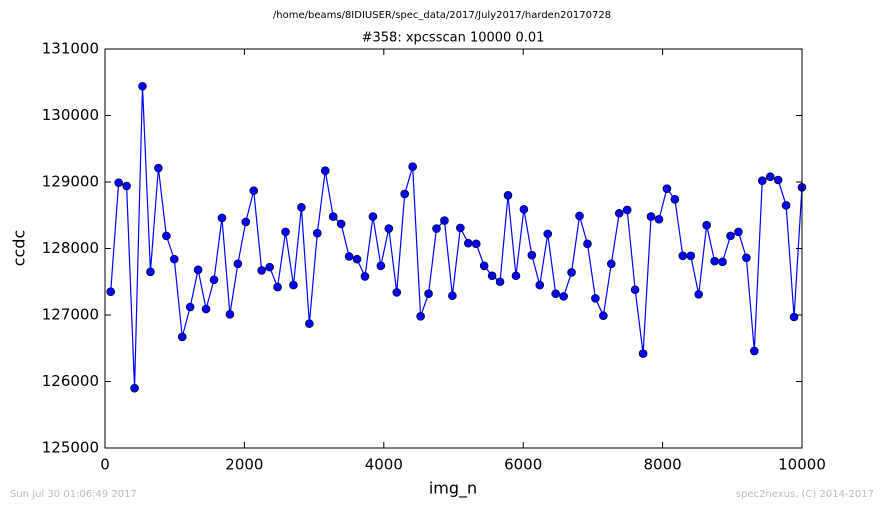  What do you see at coordinates (70, 182) in the screenshot?
I see `y-tick-label: 129000` at bounding box center [70, 182].